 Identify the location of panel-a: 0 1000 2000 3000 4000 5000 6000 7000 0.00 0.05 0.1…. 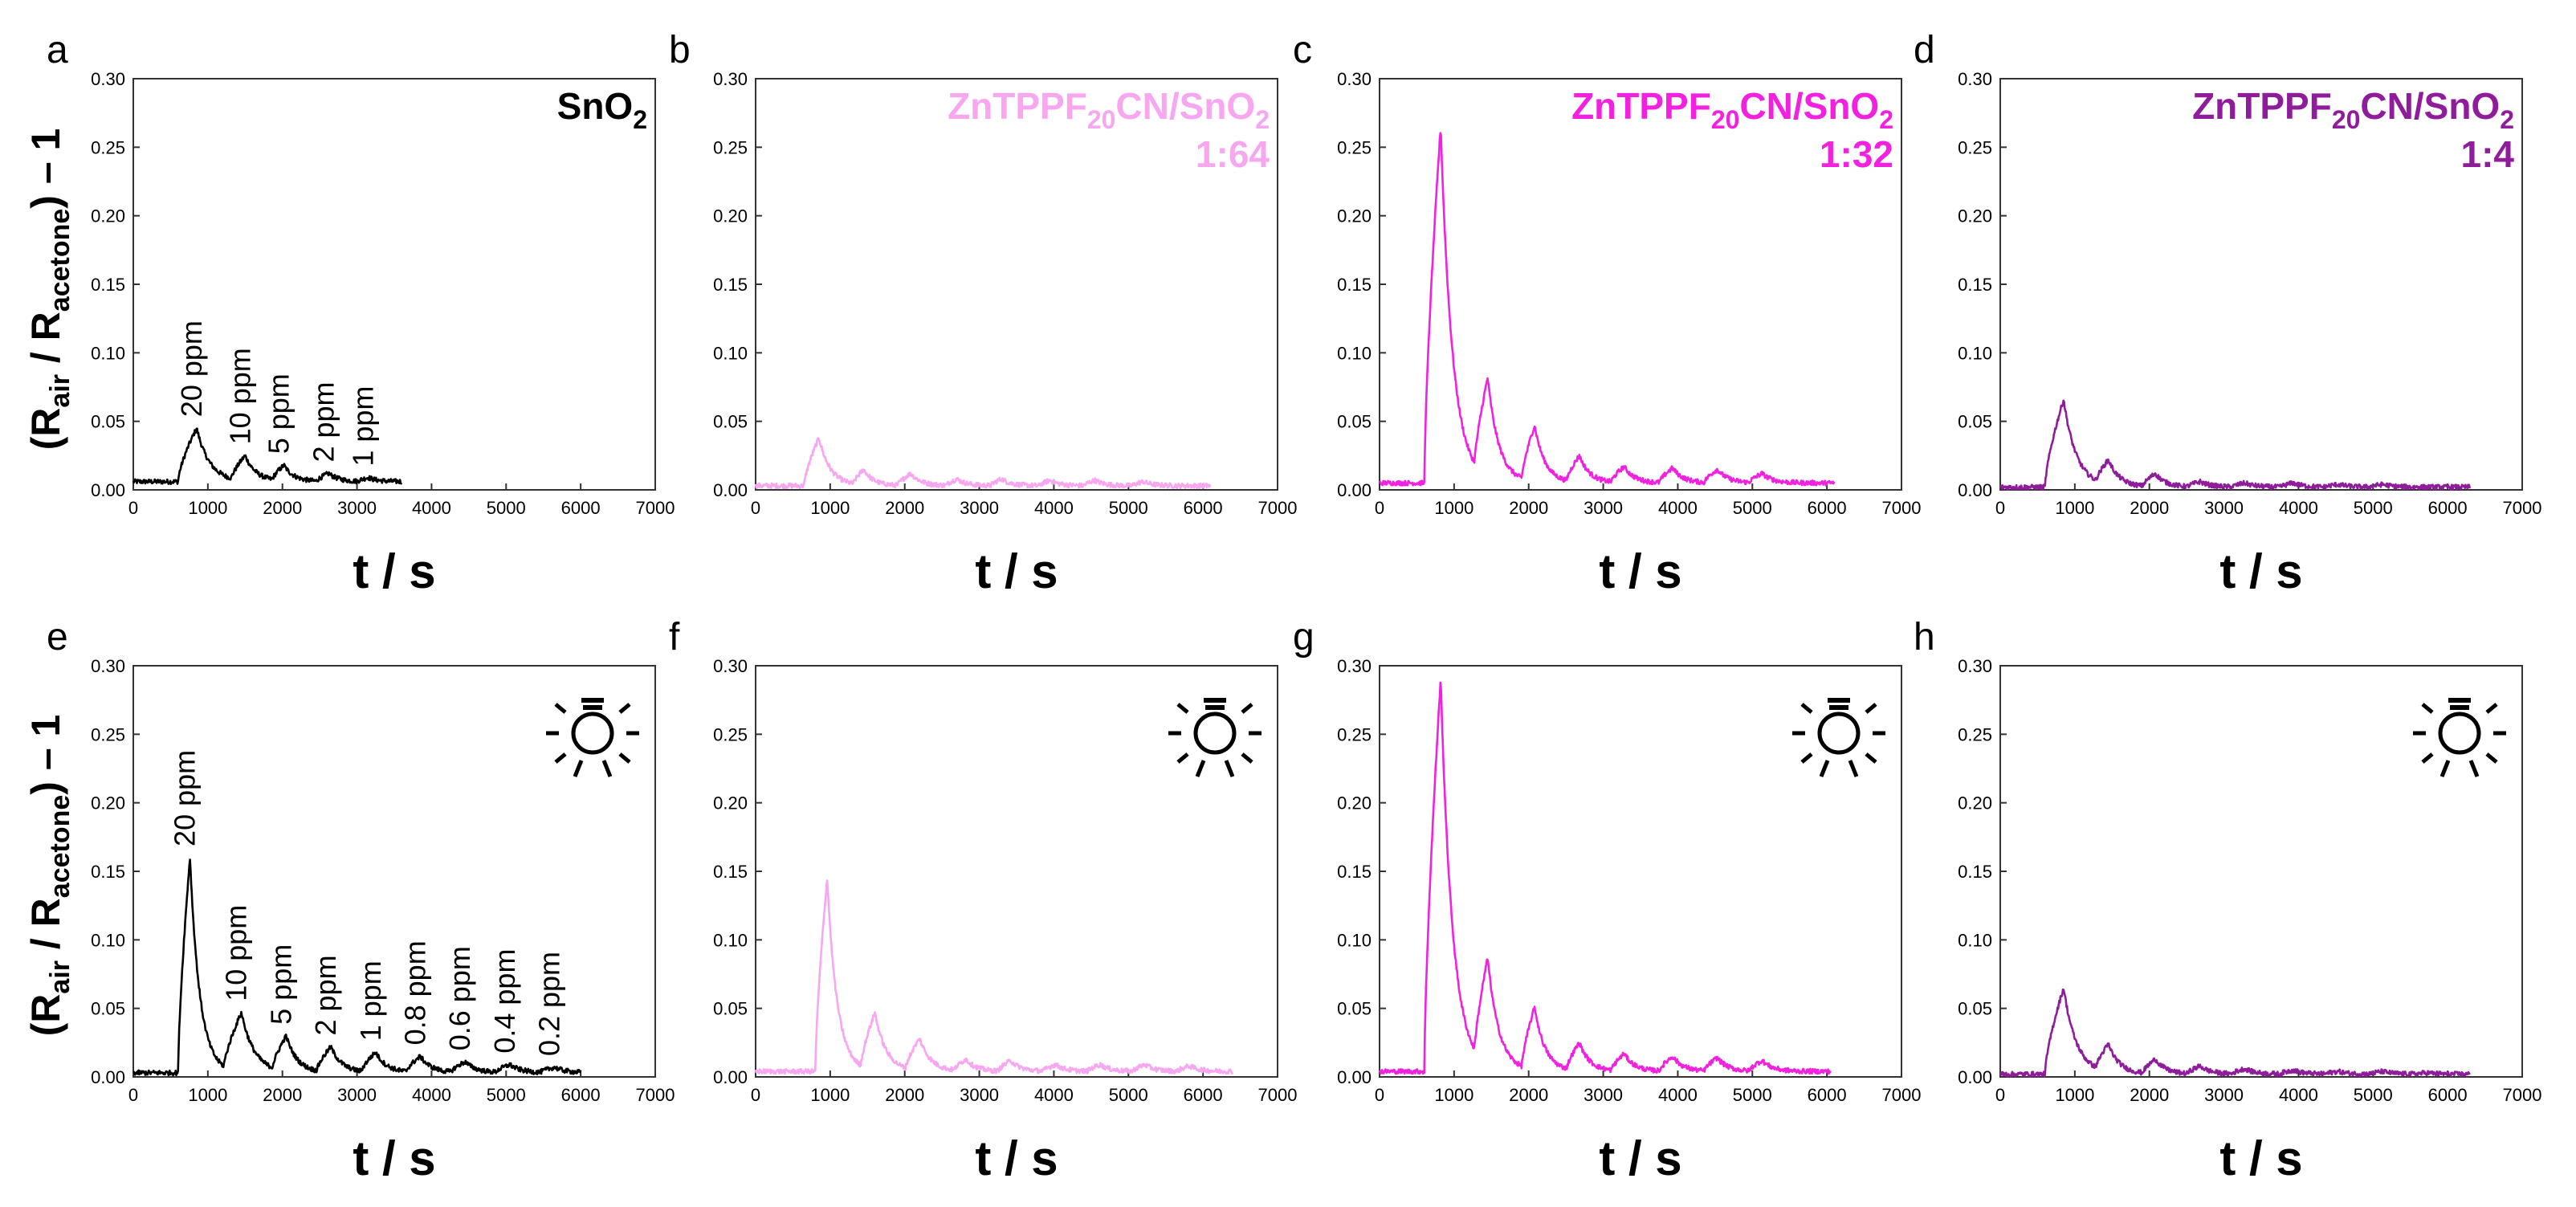
(361, 313).